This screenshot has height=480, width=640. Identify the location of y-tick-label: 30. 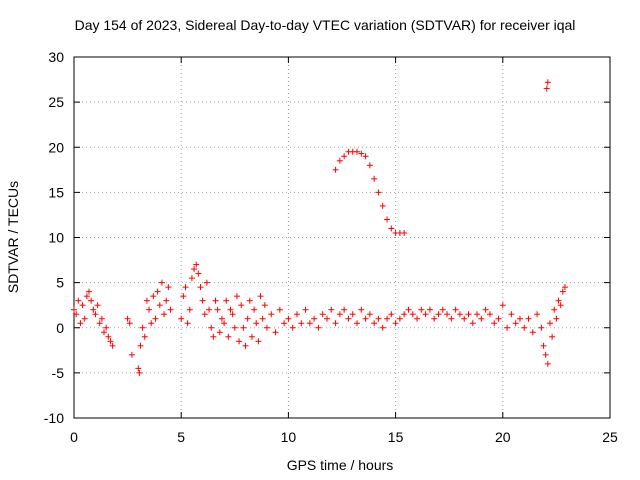
(56, 57).